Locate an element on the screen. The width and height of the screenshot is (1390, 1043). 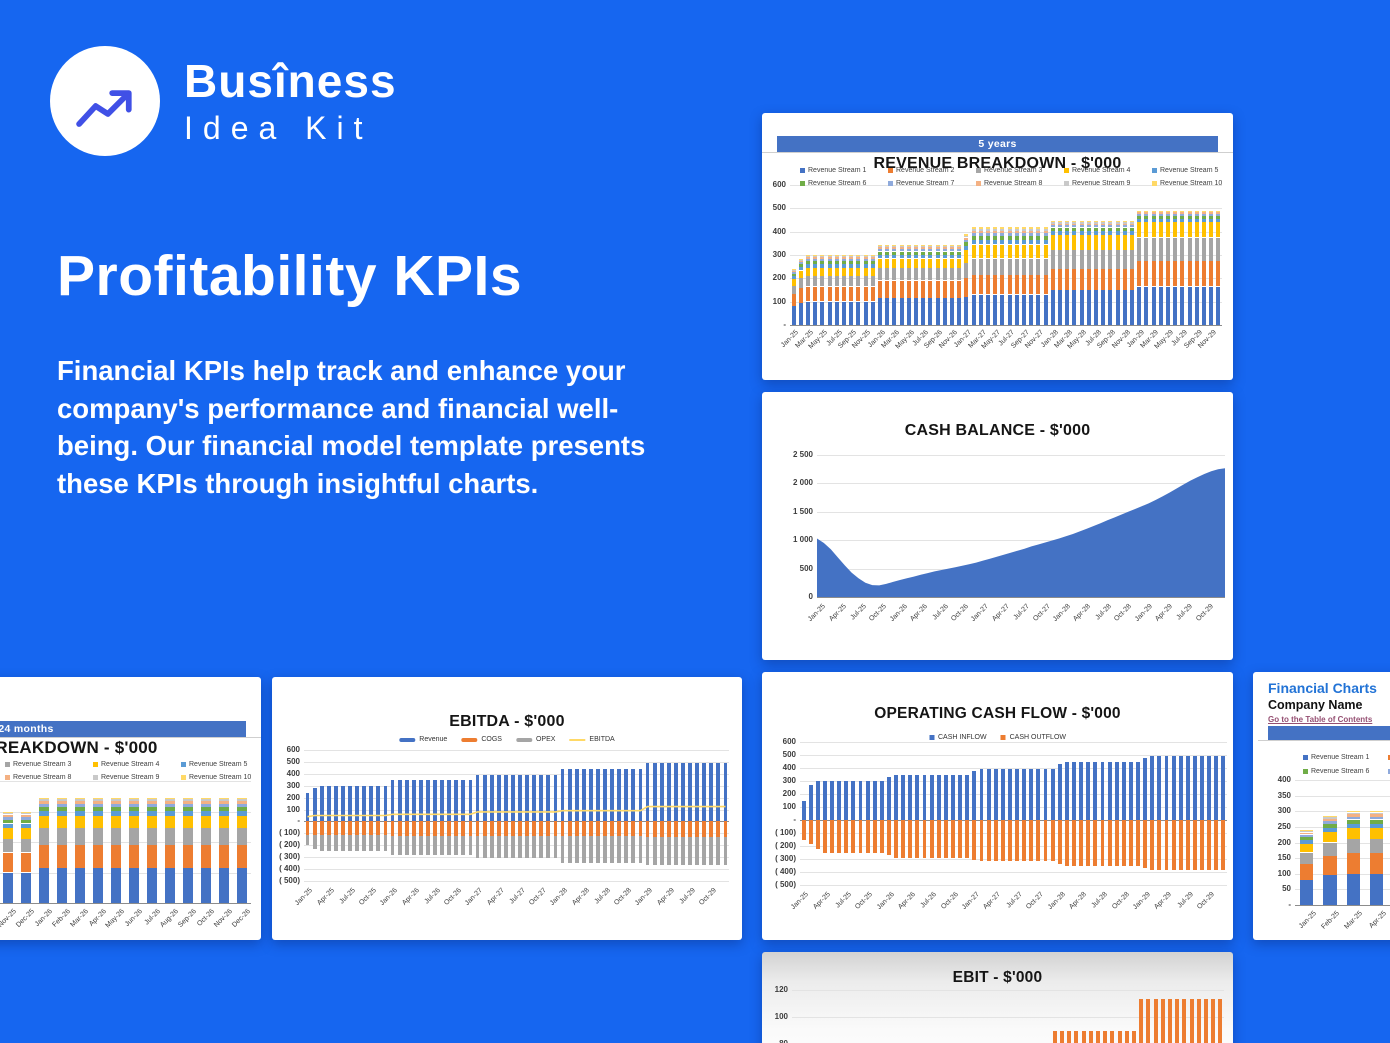
y-tick-label: 300 is located at coordinates (779, 254).